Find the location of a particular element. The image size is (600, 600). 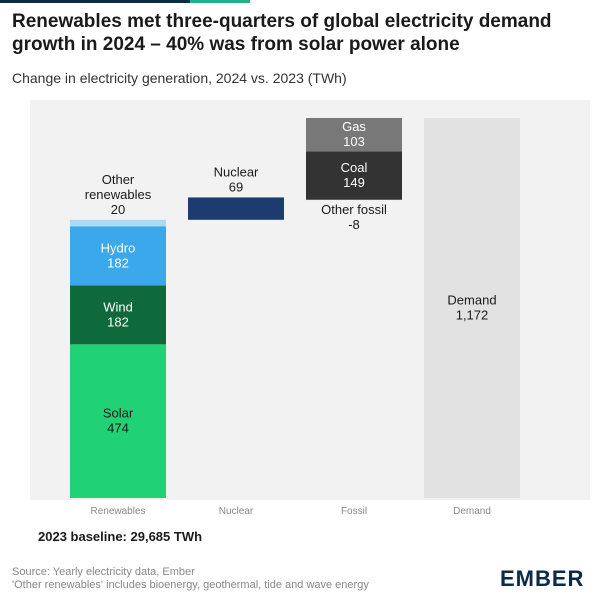

bar-gas is located at coordinates (354, 135).